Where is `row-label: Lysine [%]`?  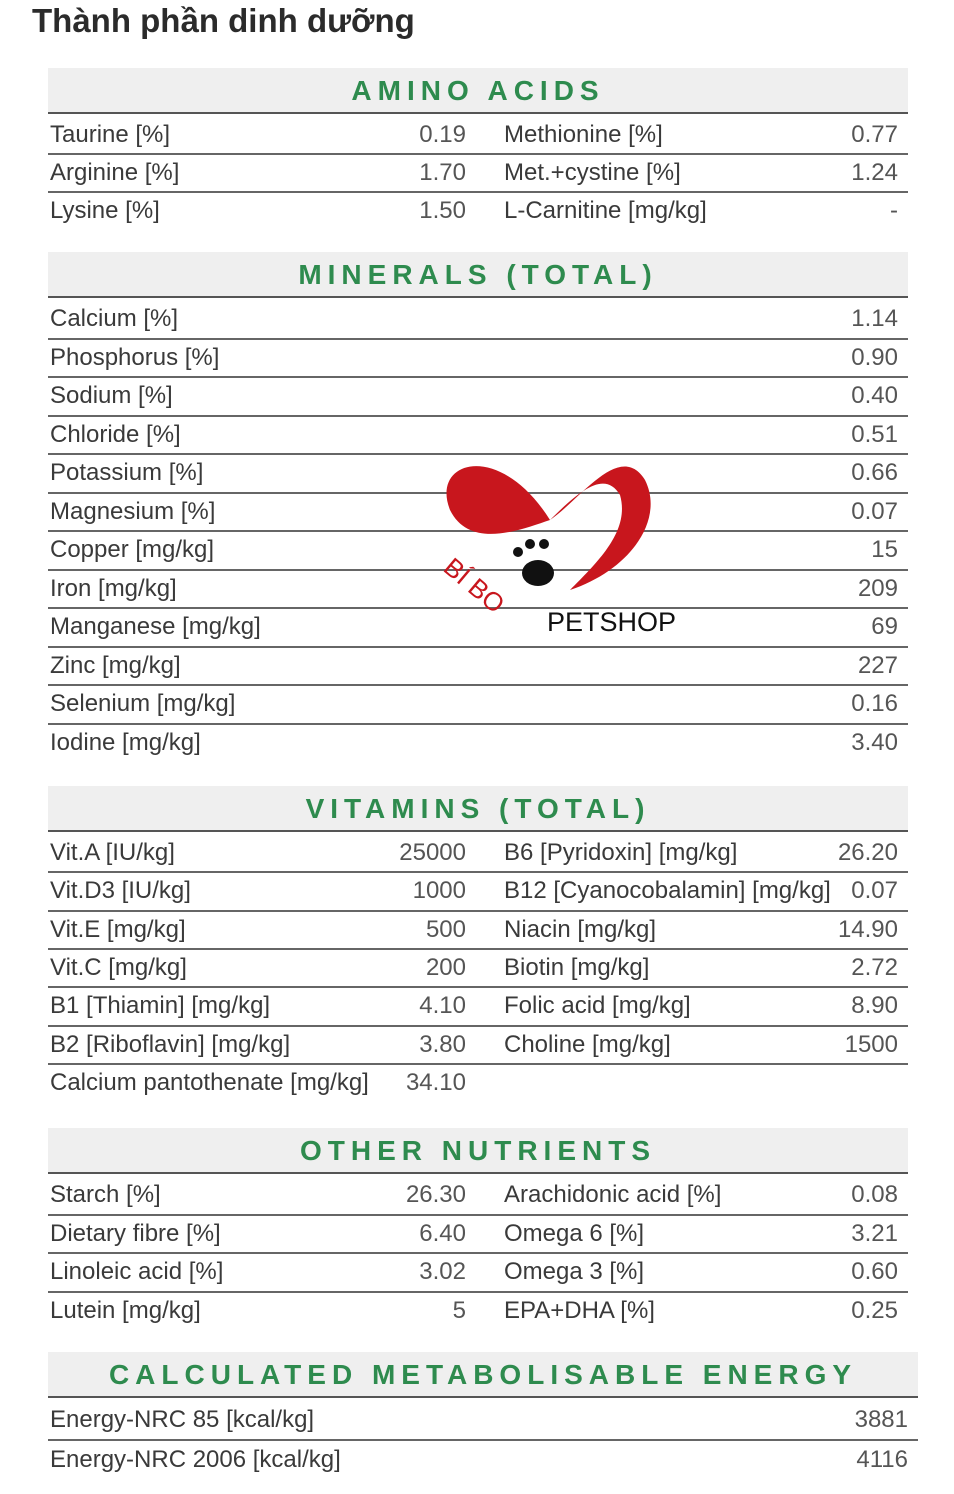 row-label: Lysine [%] is located at coordinates (105, 210).